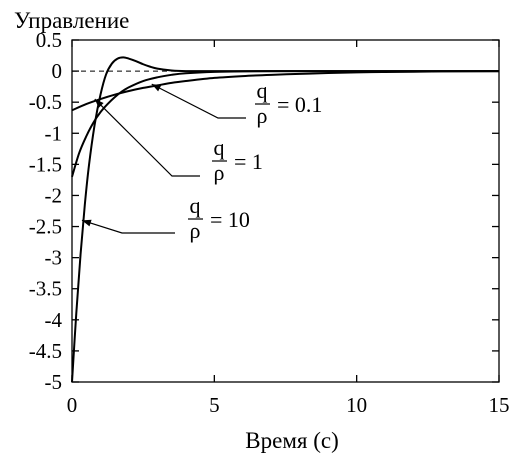  What do you see at coordinates (54, 320) in the screenshot?
I see `y-tick-label: -4` at bounding box center [54, 320].